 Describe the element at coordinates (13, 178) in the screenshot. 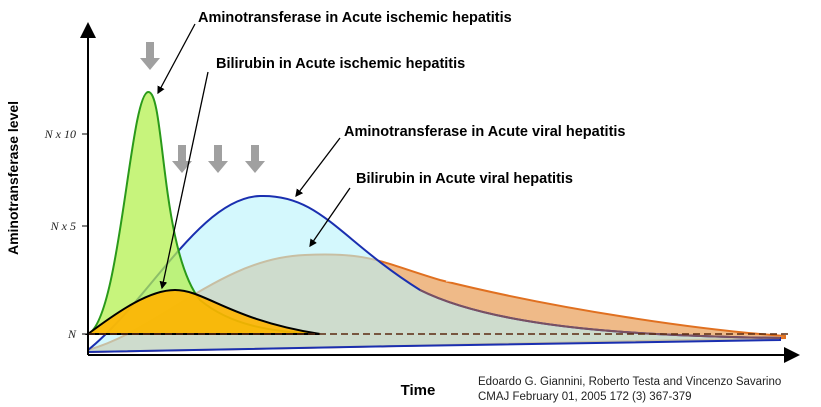

I see `y-axis-label: Aminotransferase level` at that location.